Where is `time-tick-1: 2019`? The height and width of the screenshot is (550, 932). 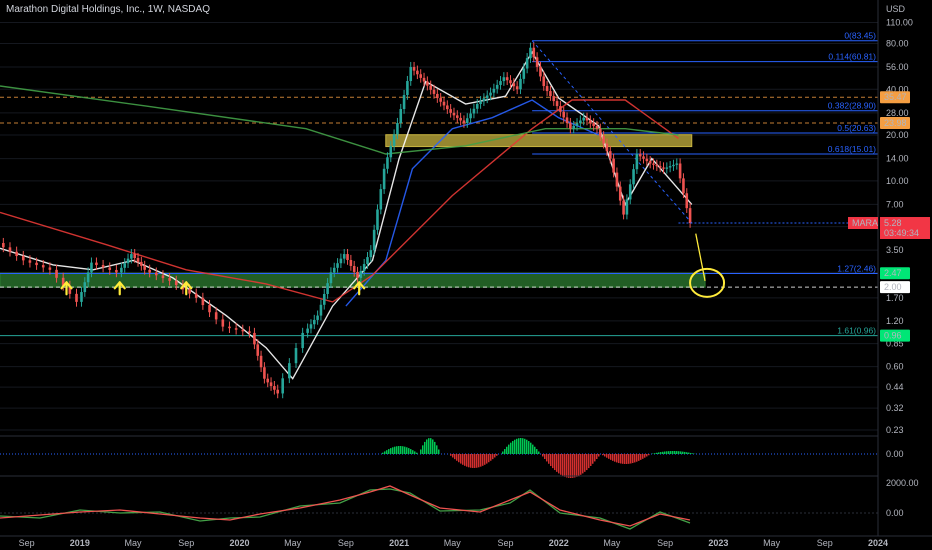 time-tick-1: 2019 is located at coordinates (80, 543).